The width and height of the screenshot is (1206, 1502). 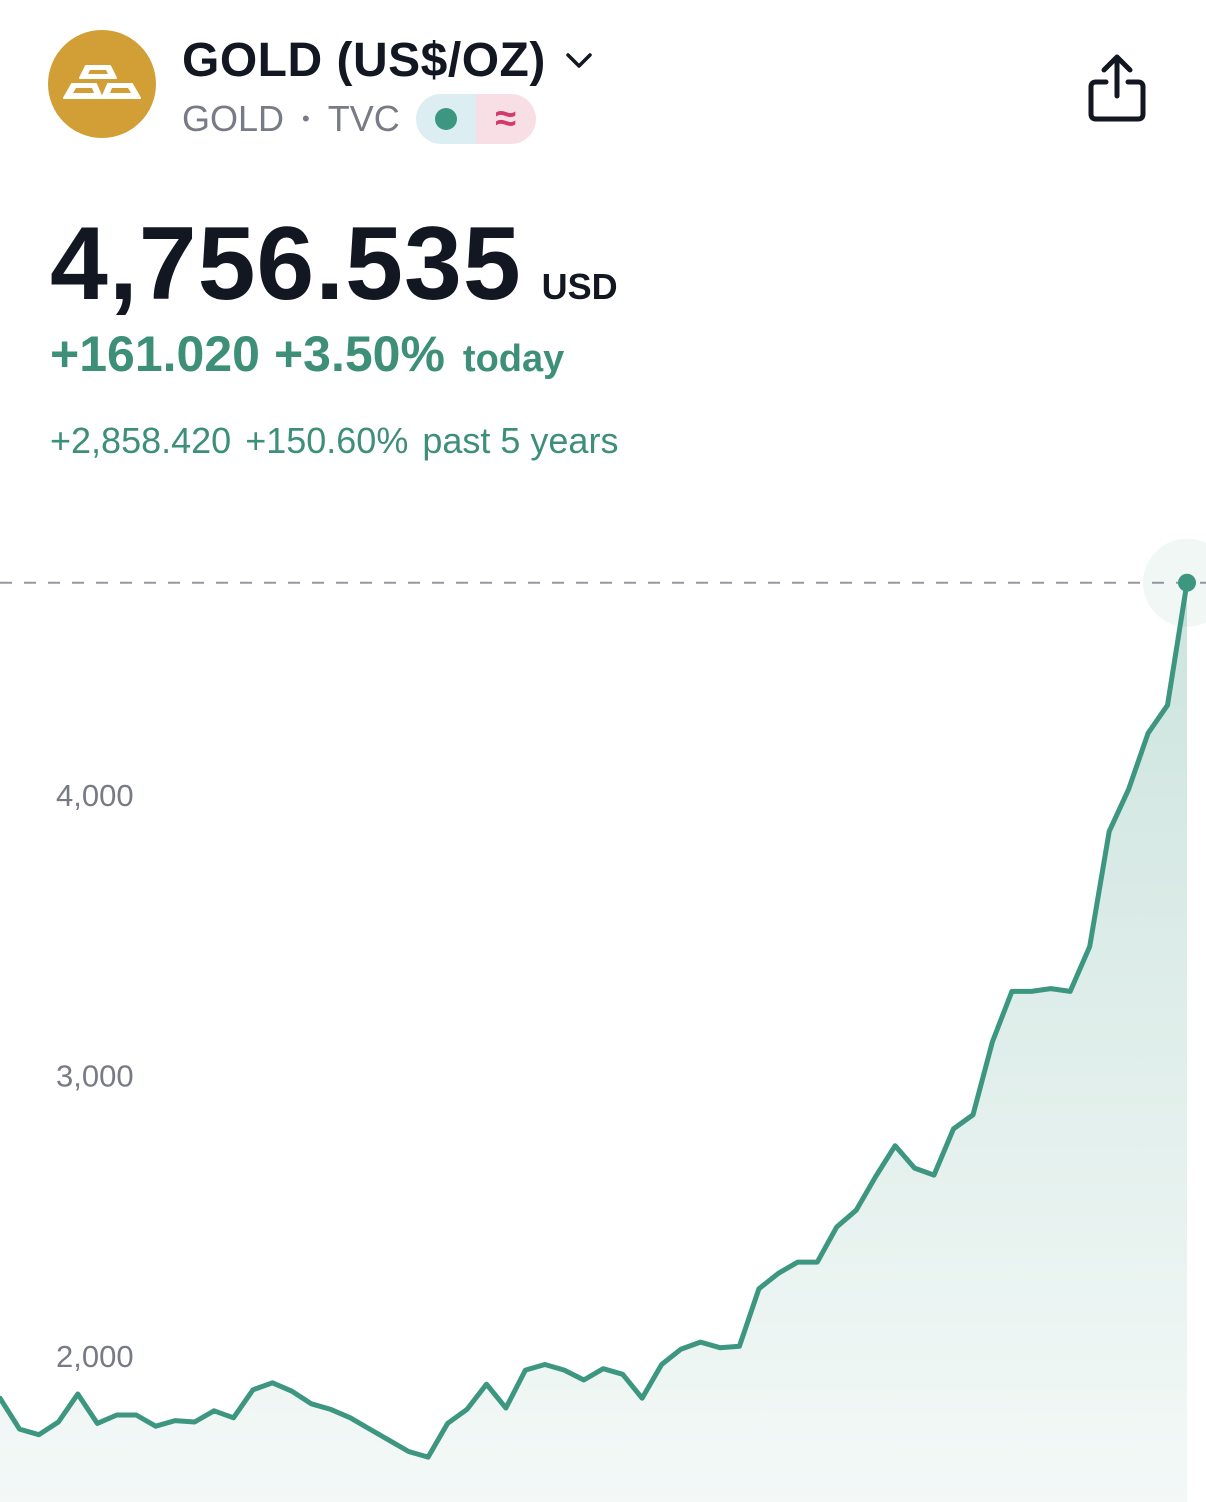 I want to click on y-tick-label: 2,000, so click(x=95, y=1356).